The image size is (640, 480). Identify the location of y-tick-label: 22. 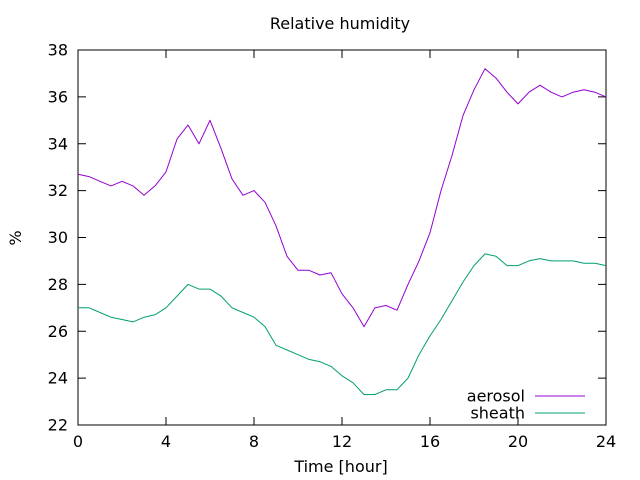
(58, 425).